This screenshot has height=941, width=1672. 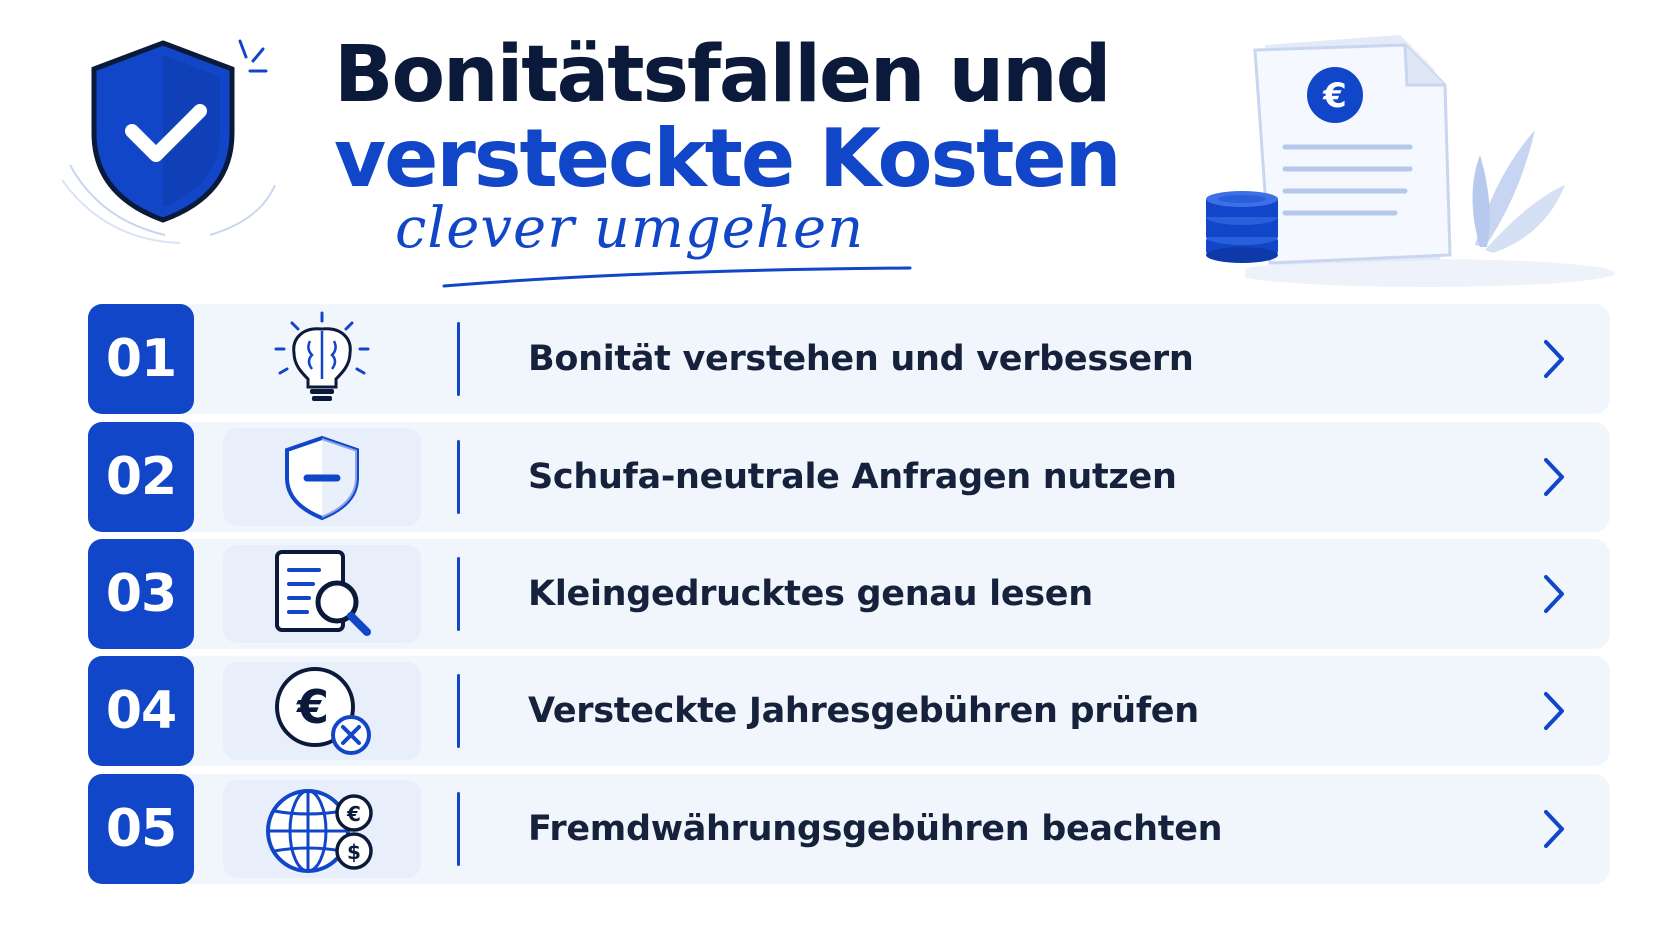 I want to click on step-label: Schufa-neutrale Anfragen nutzen, so click(x=852, y=477).